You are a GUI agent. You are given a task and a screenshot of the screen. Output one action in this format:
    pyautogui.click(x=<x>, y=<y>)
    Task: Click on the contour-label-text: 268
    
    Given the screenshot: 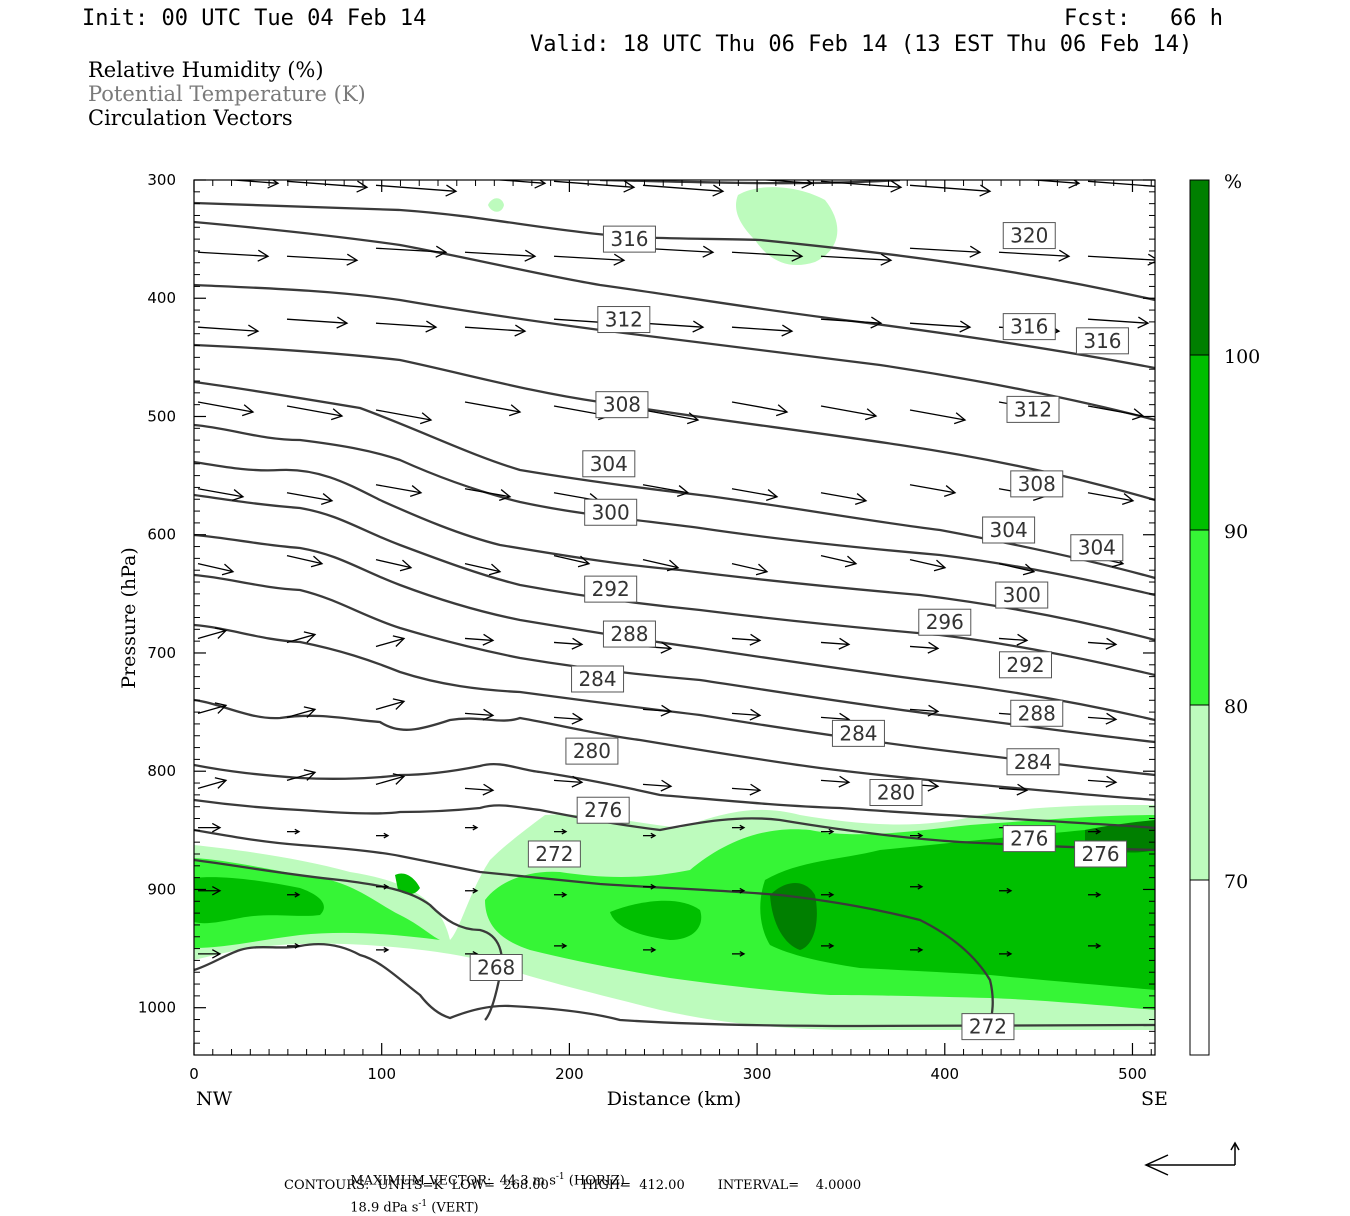 What is the action you would take?
    pyautogui.click(x=496, y=968)
    